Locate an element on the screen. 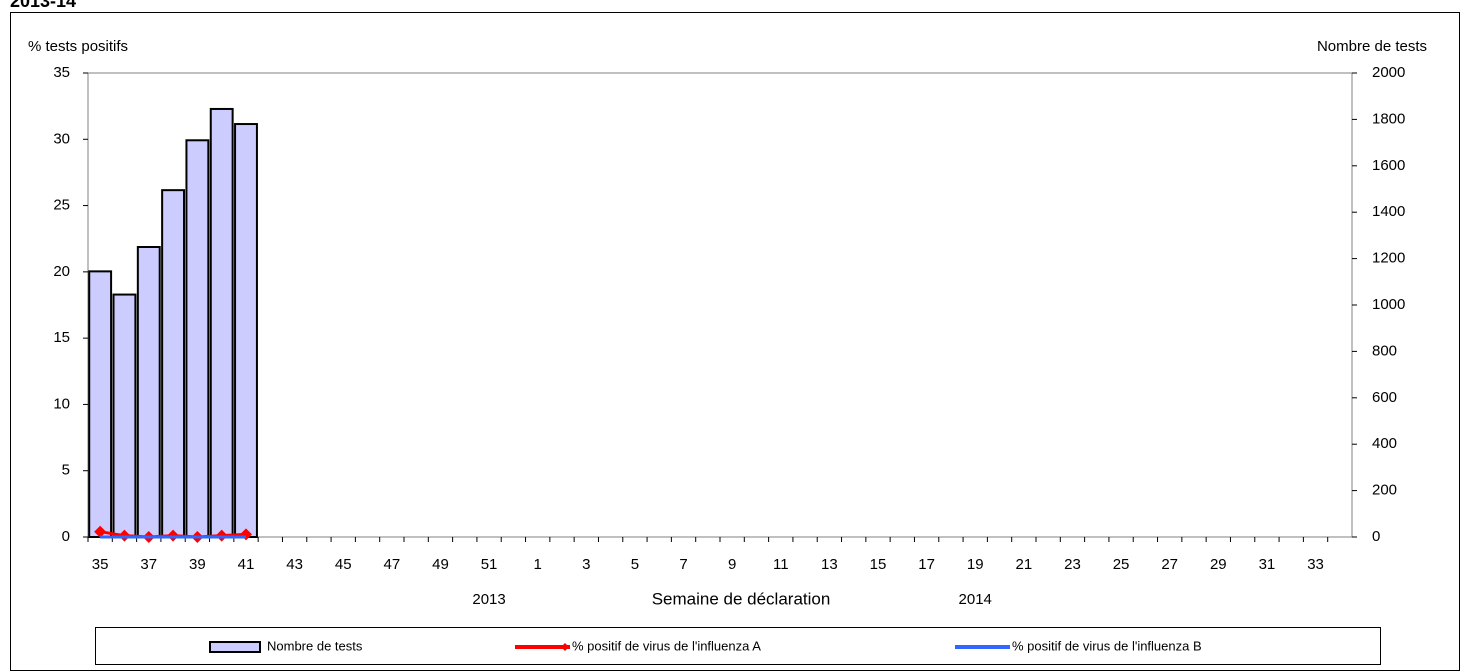 The width and height of the screenshot is (1462, 671). x-tick-label: 29 is located at coordinates (1218, 564).